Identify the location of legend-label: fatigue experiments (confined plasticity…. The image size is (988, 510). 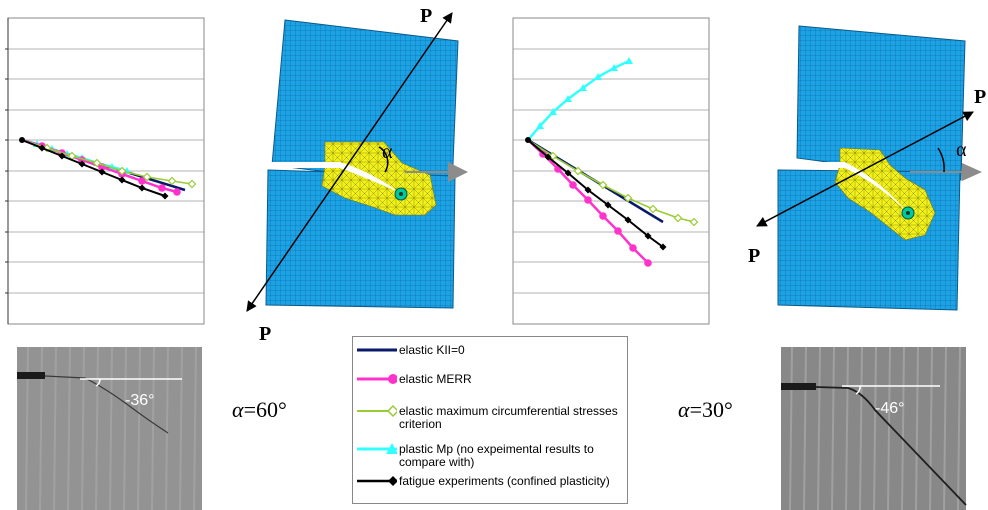
(504, 481).